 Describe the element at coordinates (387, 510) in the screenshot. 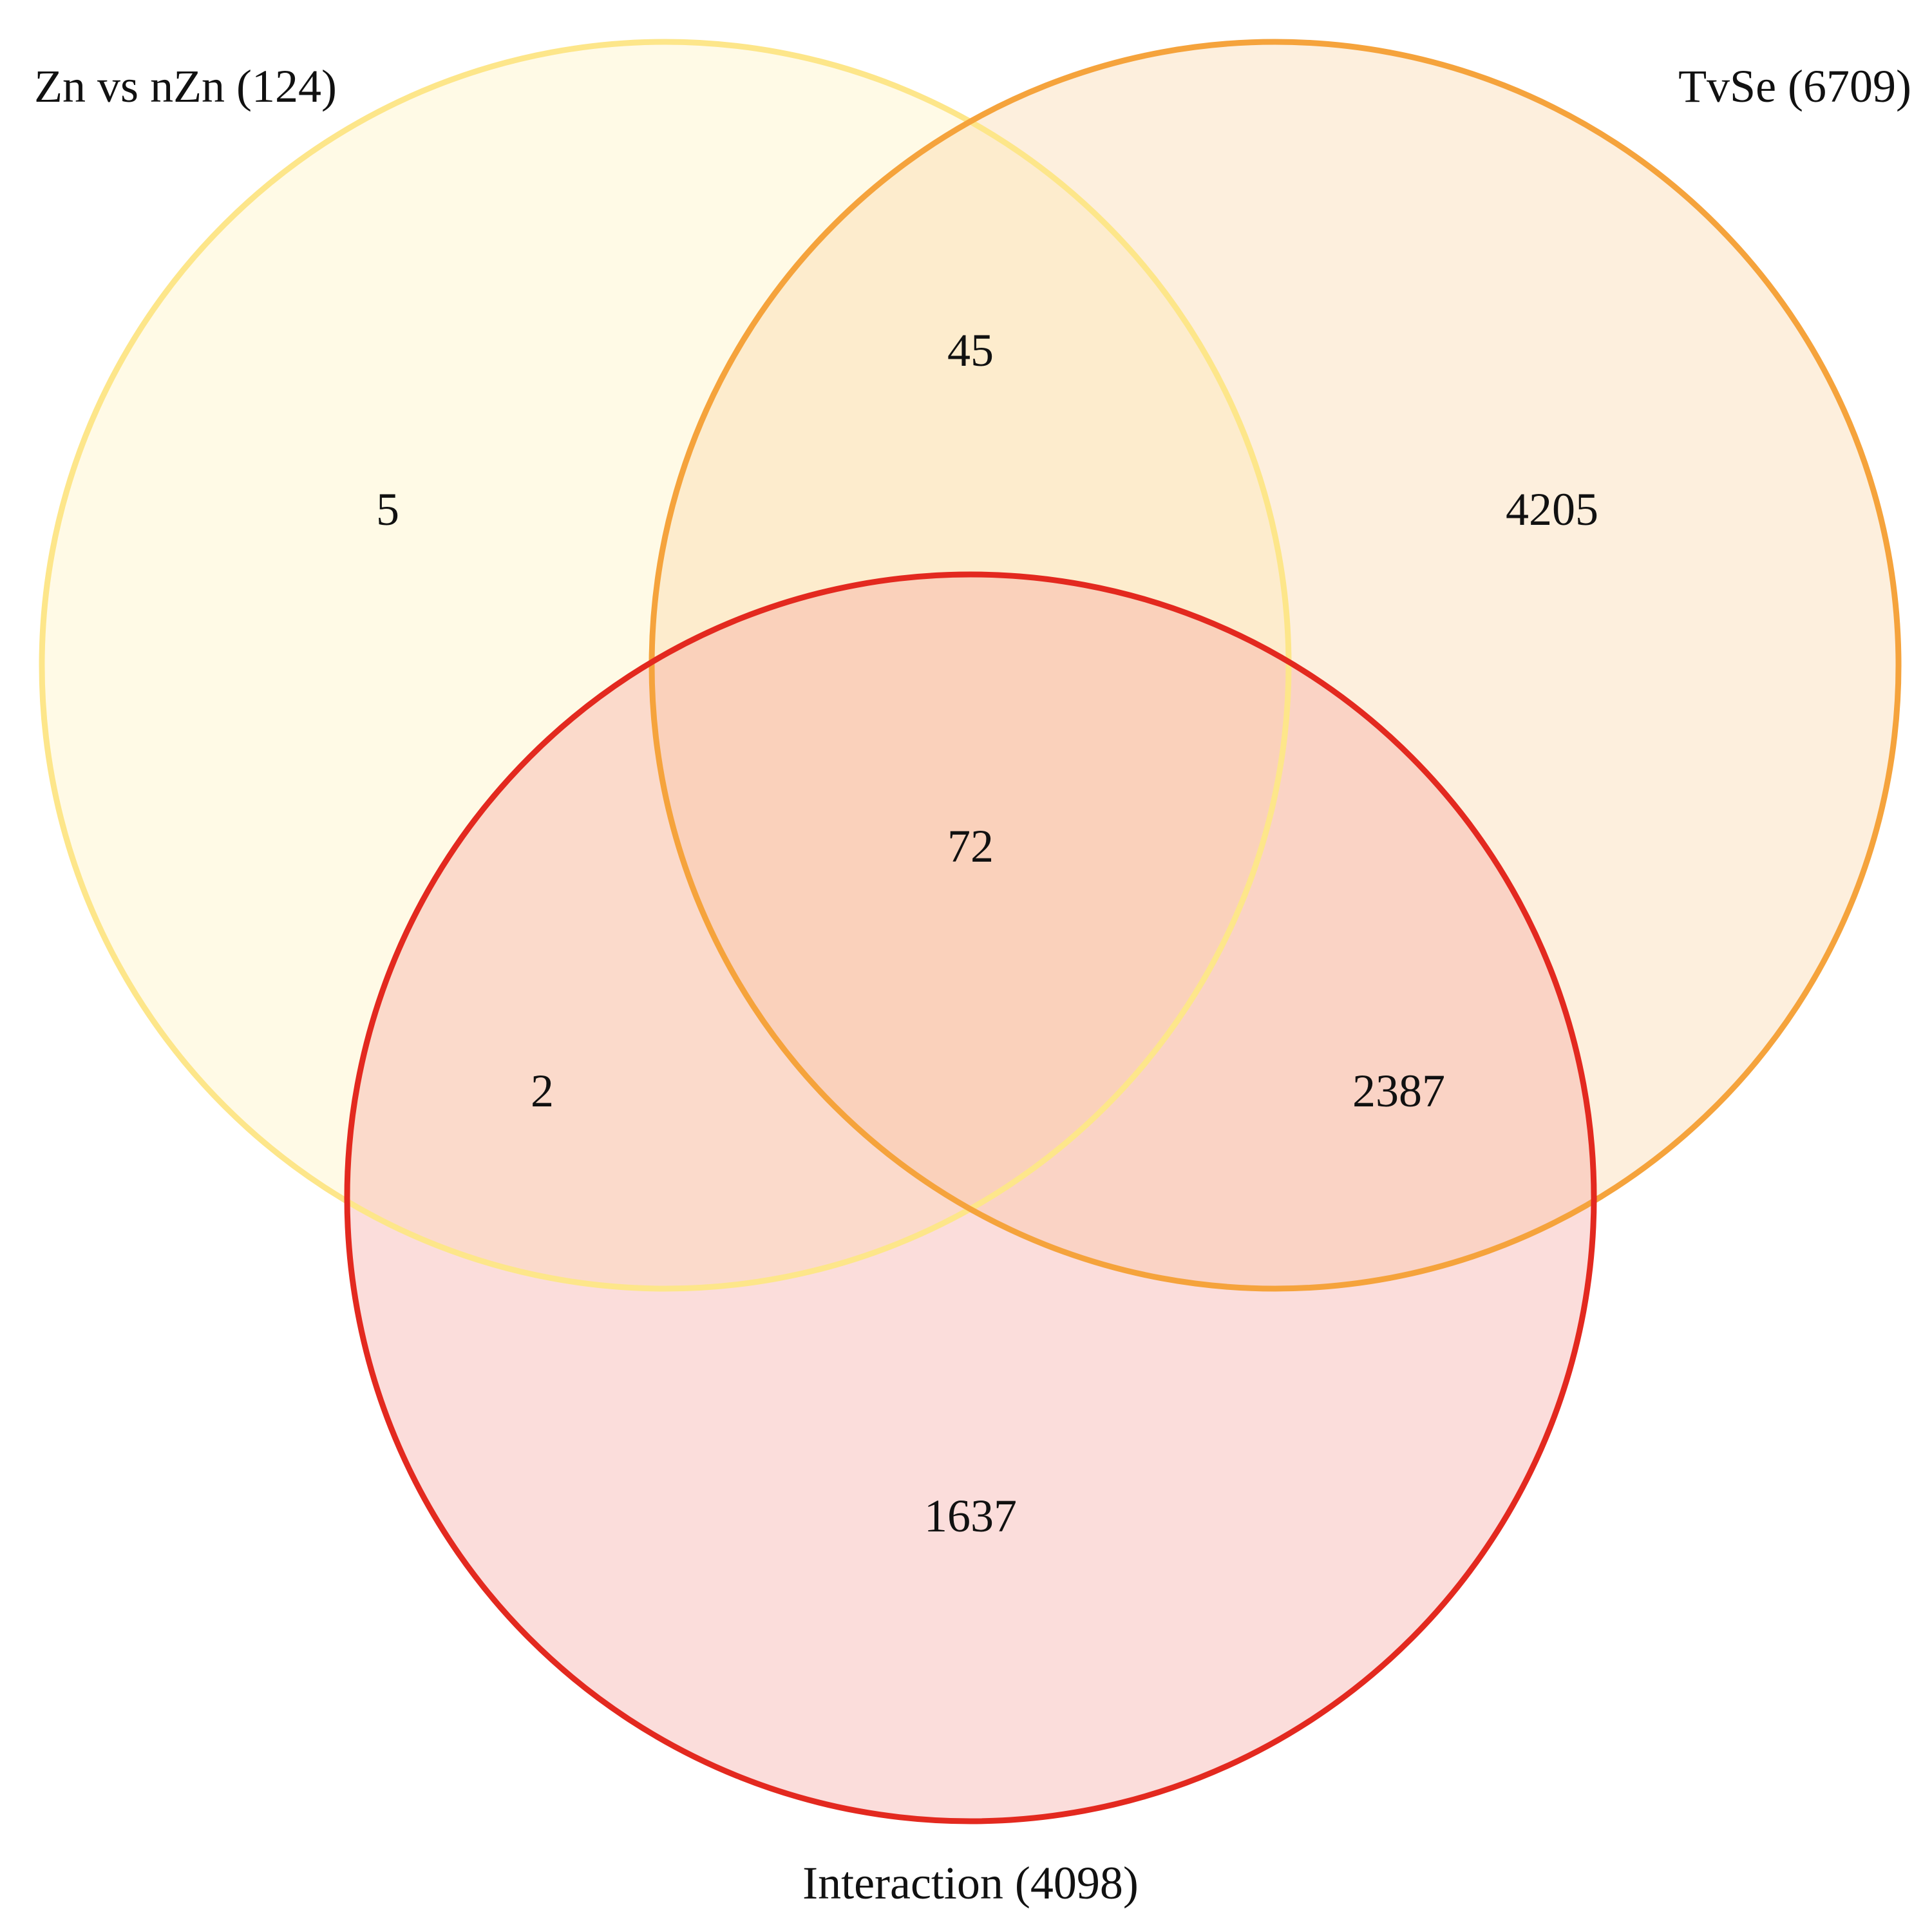

I see `region-count-zn-only: 5` at that location.